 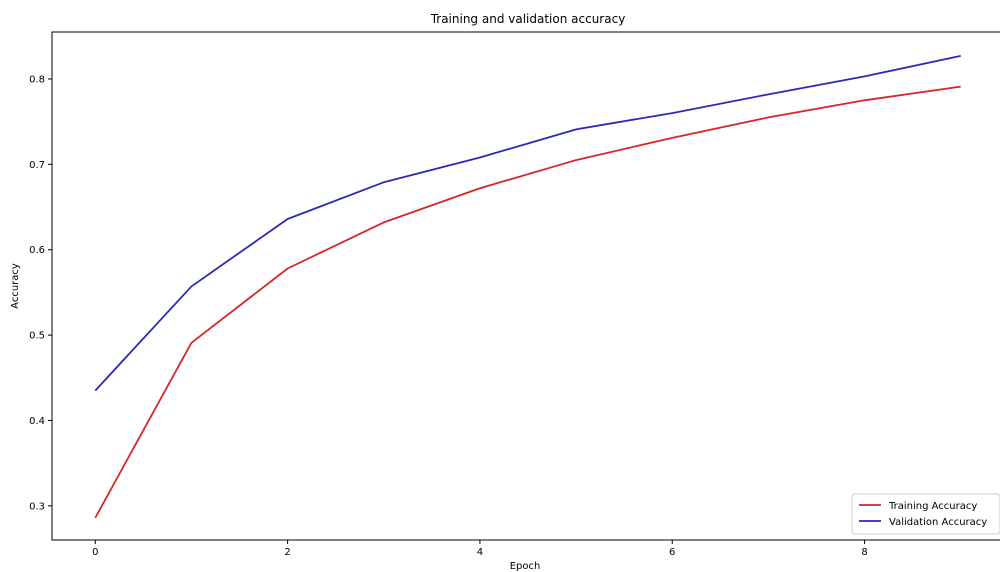 What do you see at coordinates (864, 552) in the screenshot?
I see `x-tick-label: 8` at bounding box center [864, 552].